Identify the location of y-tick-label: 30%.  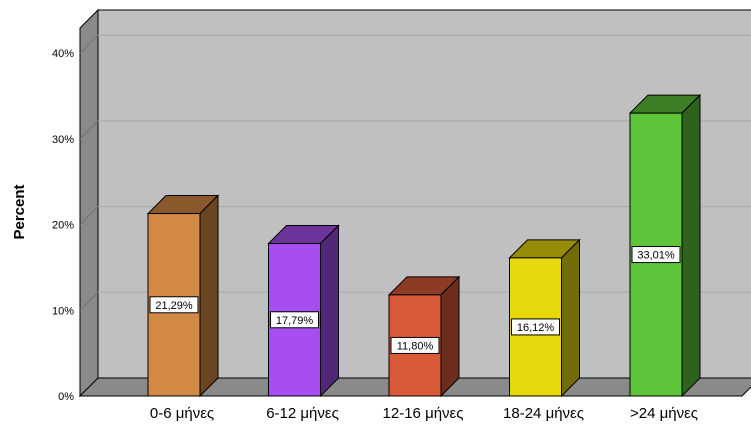
(63, 140).